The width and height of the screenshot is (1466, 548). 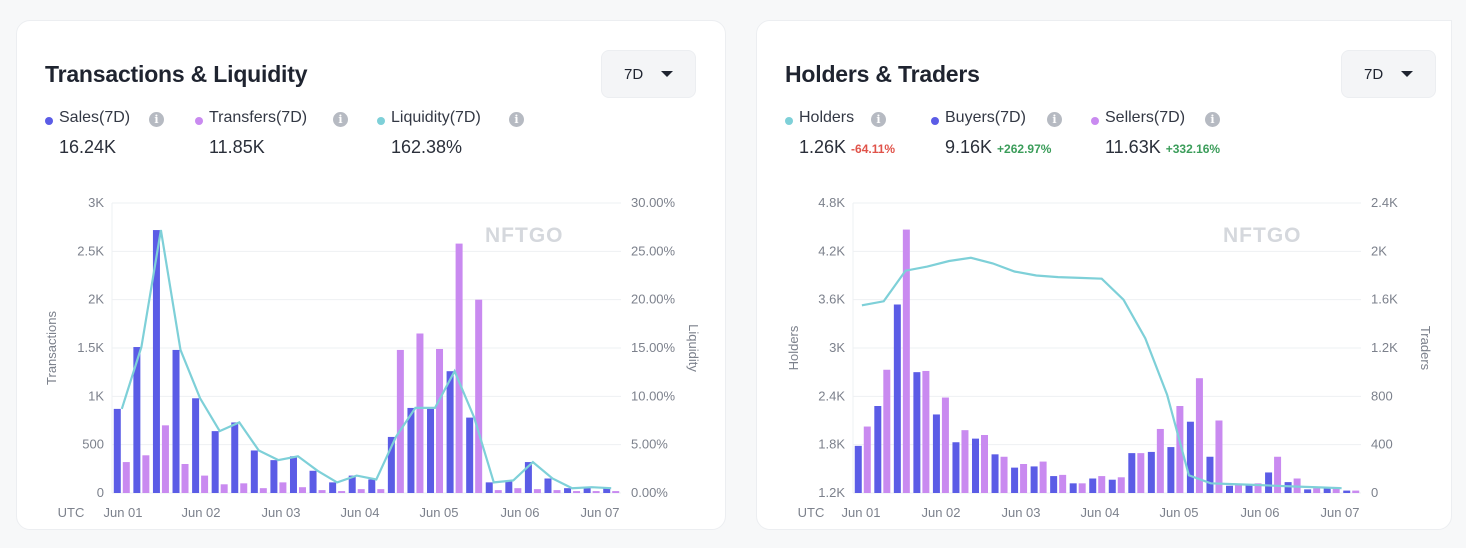 I want to click on x-tick-label: Jun 02, so click(x=940, y=512).